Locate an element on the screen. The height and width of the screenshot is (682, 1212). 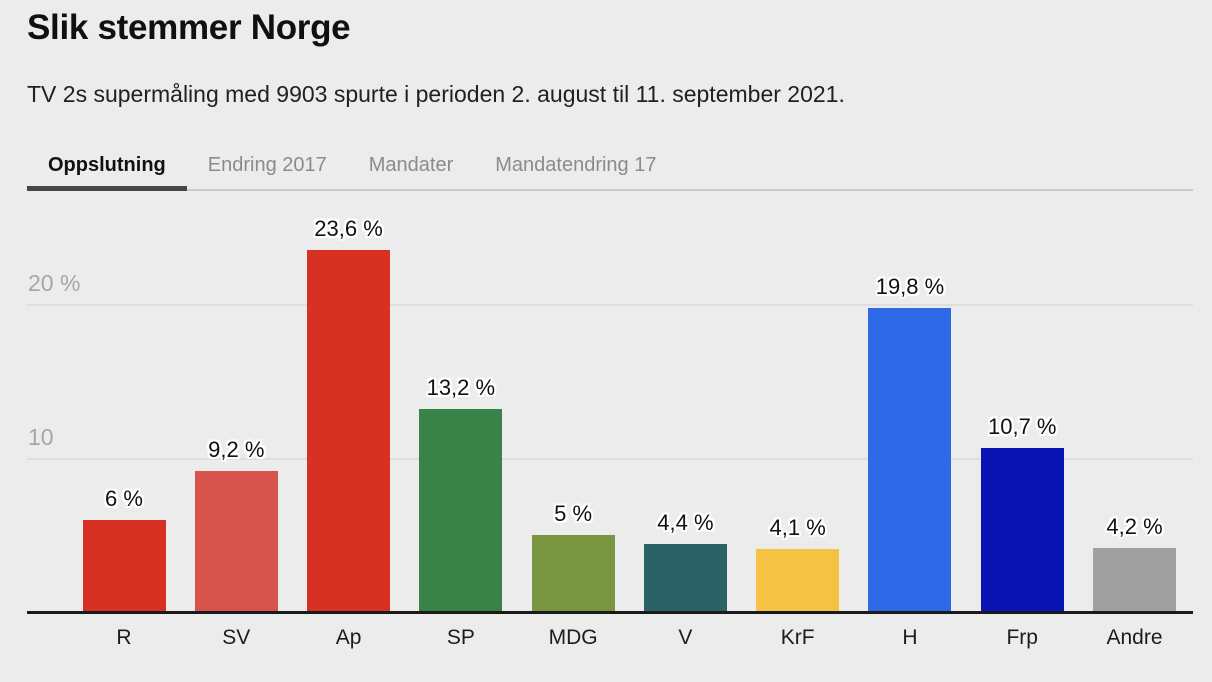
bar-krf is located at coordinates (798, 580).